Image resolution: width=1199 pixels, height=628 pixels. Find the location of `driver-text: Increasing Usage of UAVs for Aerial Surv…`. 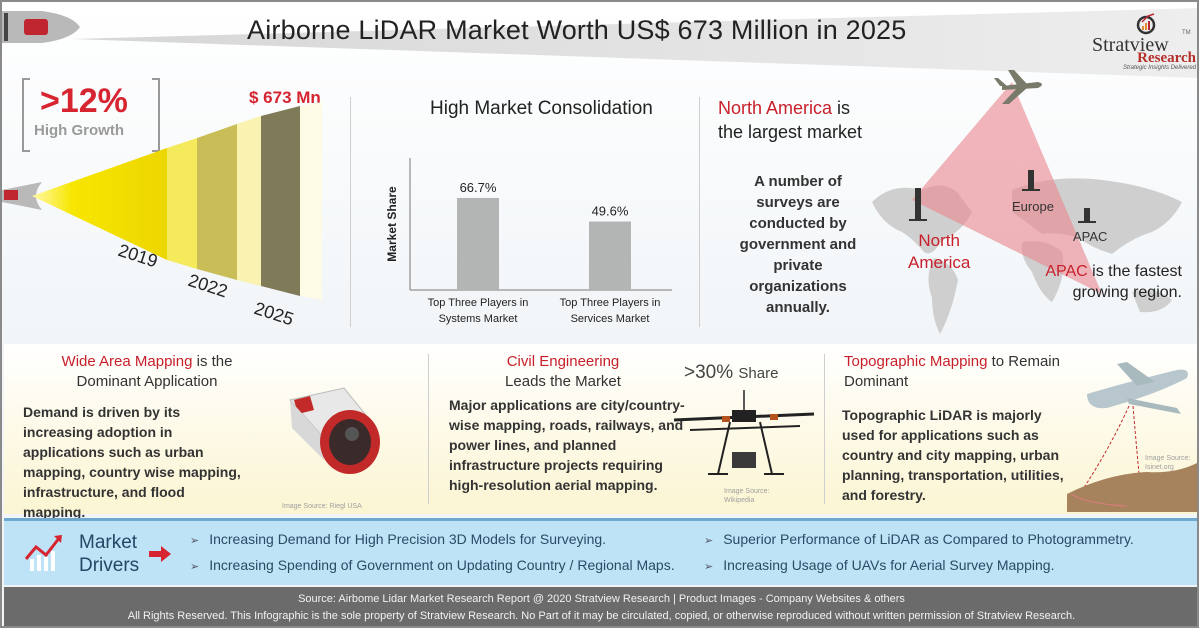

driver-text: Increasing Usage of UAVs for Aerial Surv… is located at coordinates (889, 565).